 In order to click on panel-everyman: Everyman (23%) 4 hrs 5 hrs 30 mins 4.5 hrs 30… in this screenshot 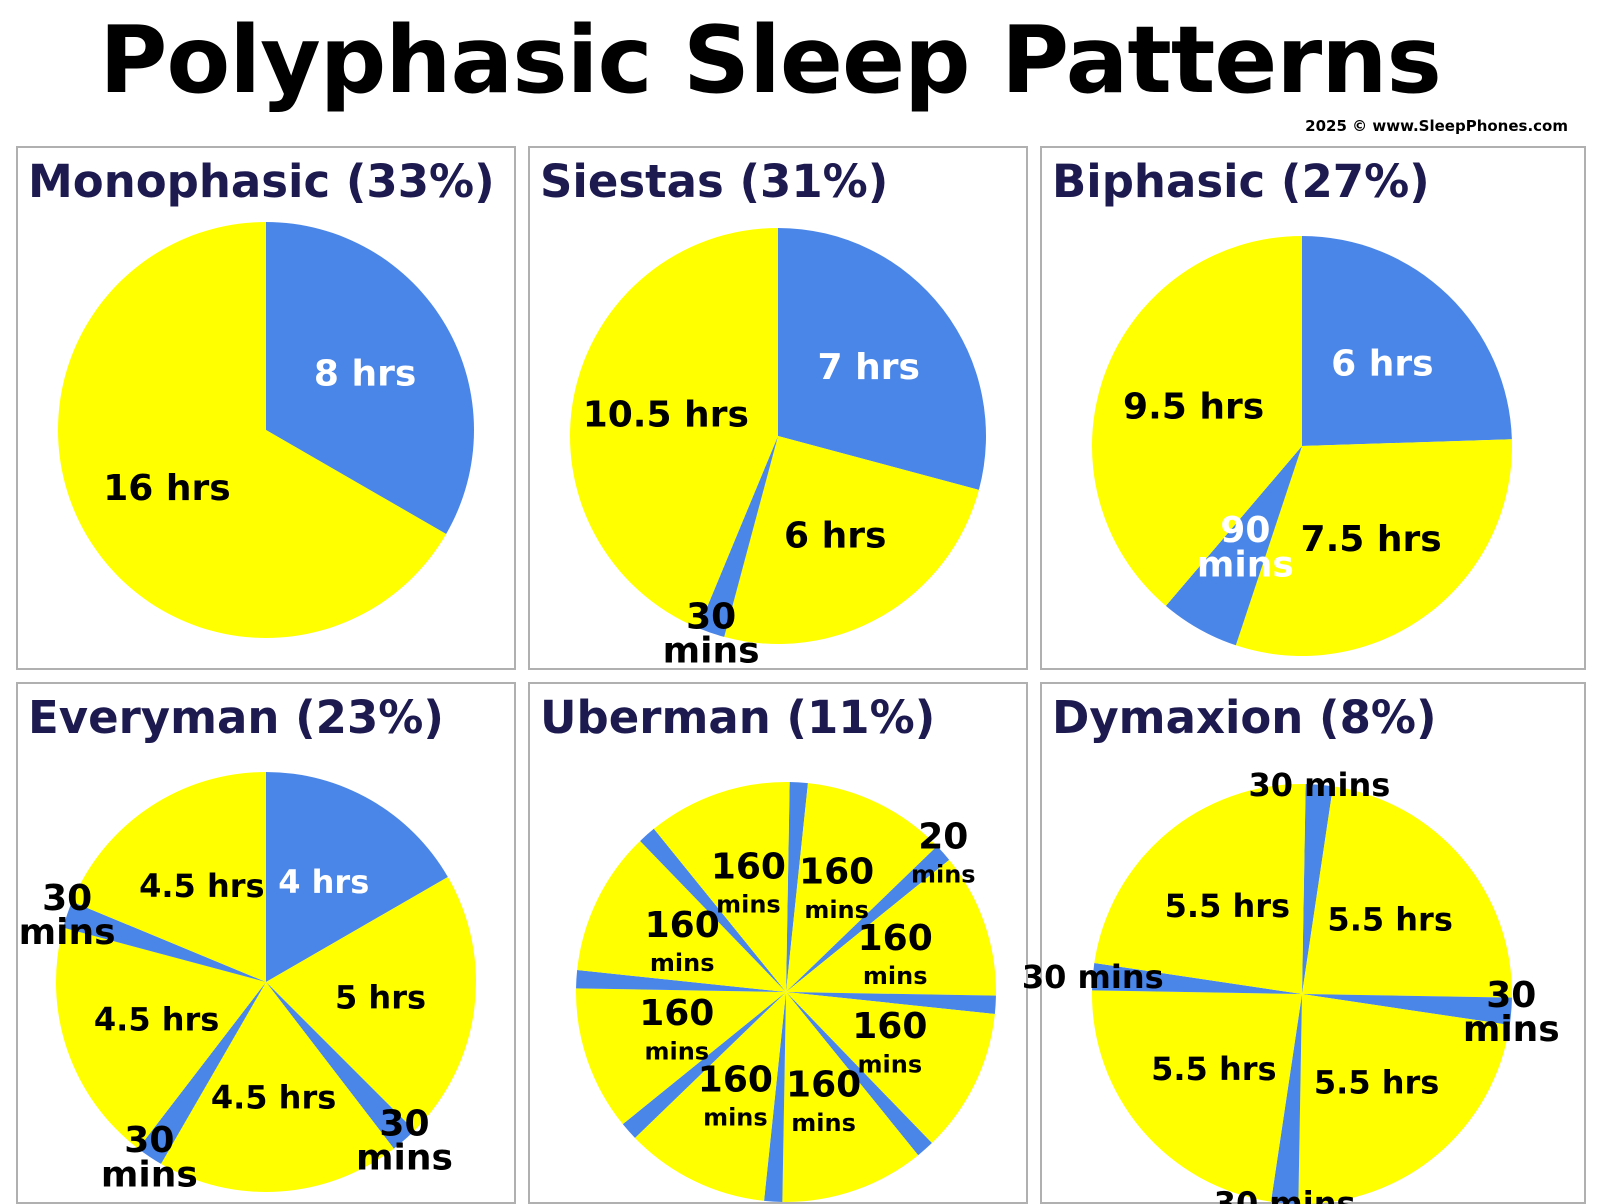, I will do `click(266, 943)`.